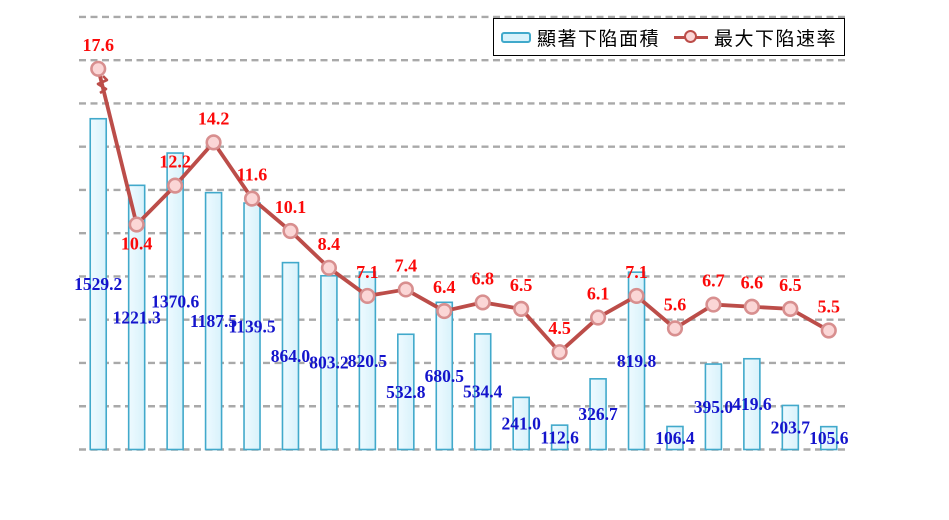  Describe the element at coordinates (598, 294) in the screenshot. I see `rate-value-label: 6.1` at that location.